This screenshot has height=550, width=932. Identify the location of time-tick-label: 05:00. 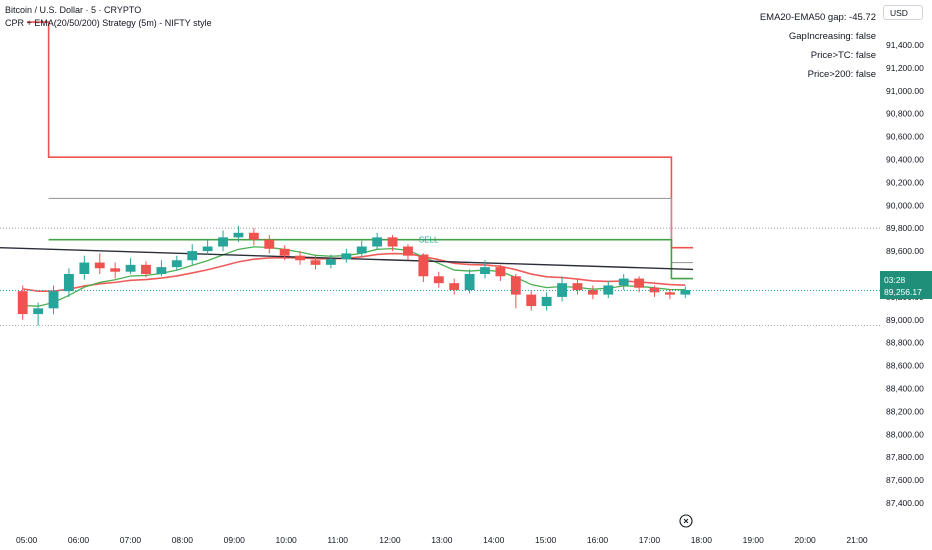
(27, 540).